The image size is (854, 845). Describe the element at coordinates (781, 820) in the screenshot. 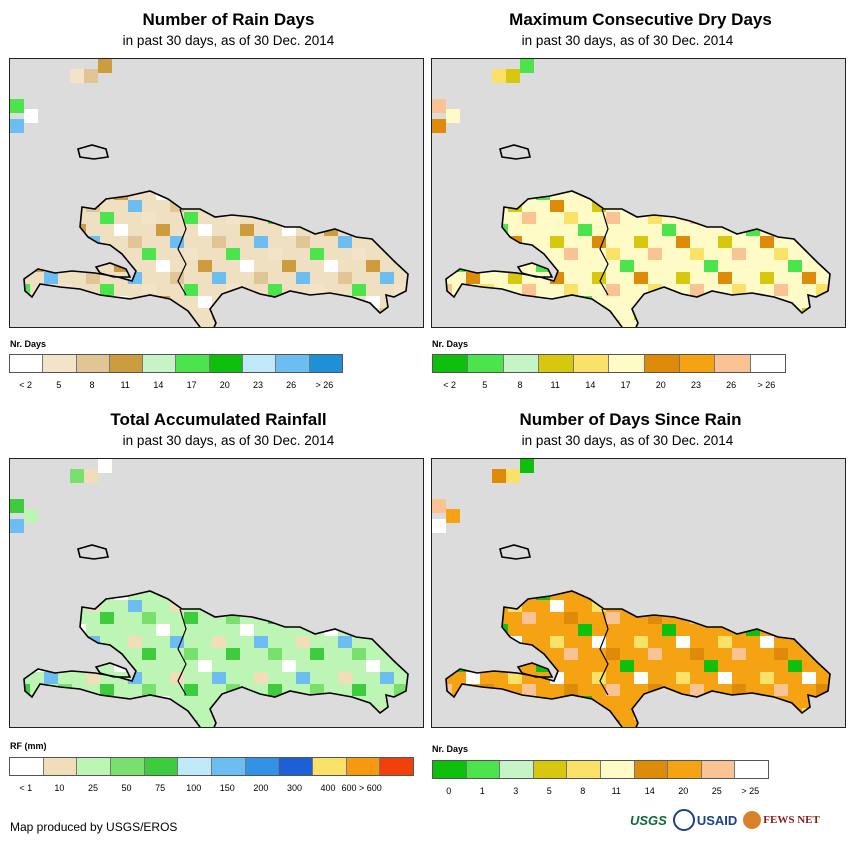

I see `fews-net-logo: FEWS NET` at that location.